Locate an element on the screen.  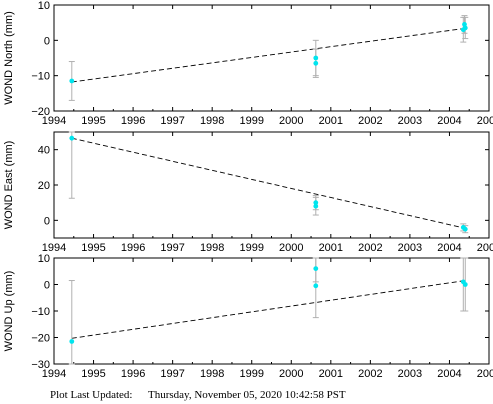
y-tick-label-east: 20 is located at coordinates (44, 186).